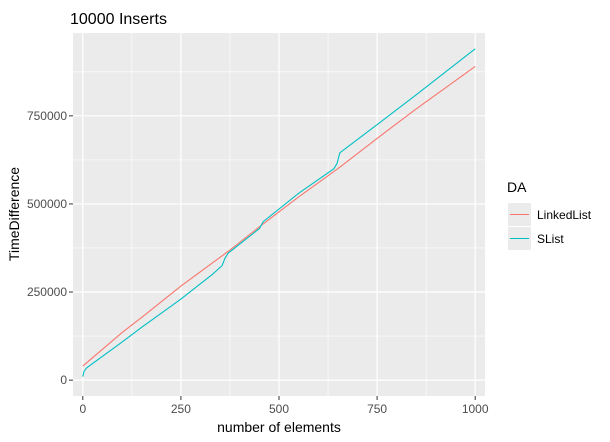  I want to click on x-tick-label: 0, so click(82, 409).